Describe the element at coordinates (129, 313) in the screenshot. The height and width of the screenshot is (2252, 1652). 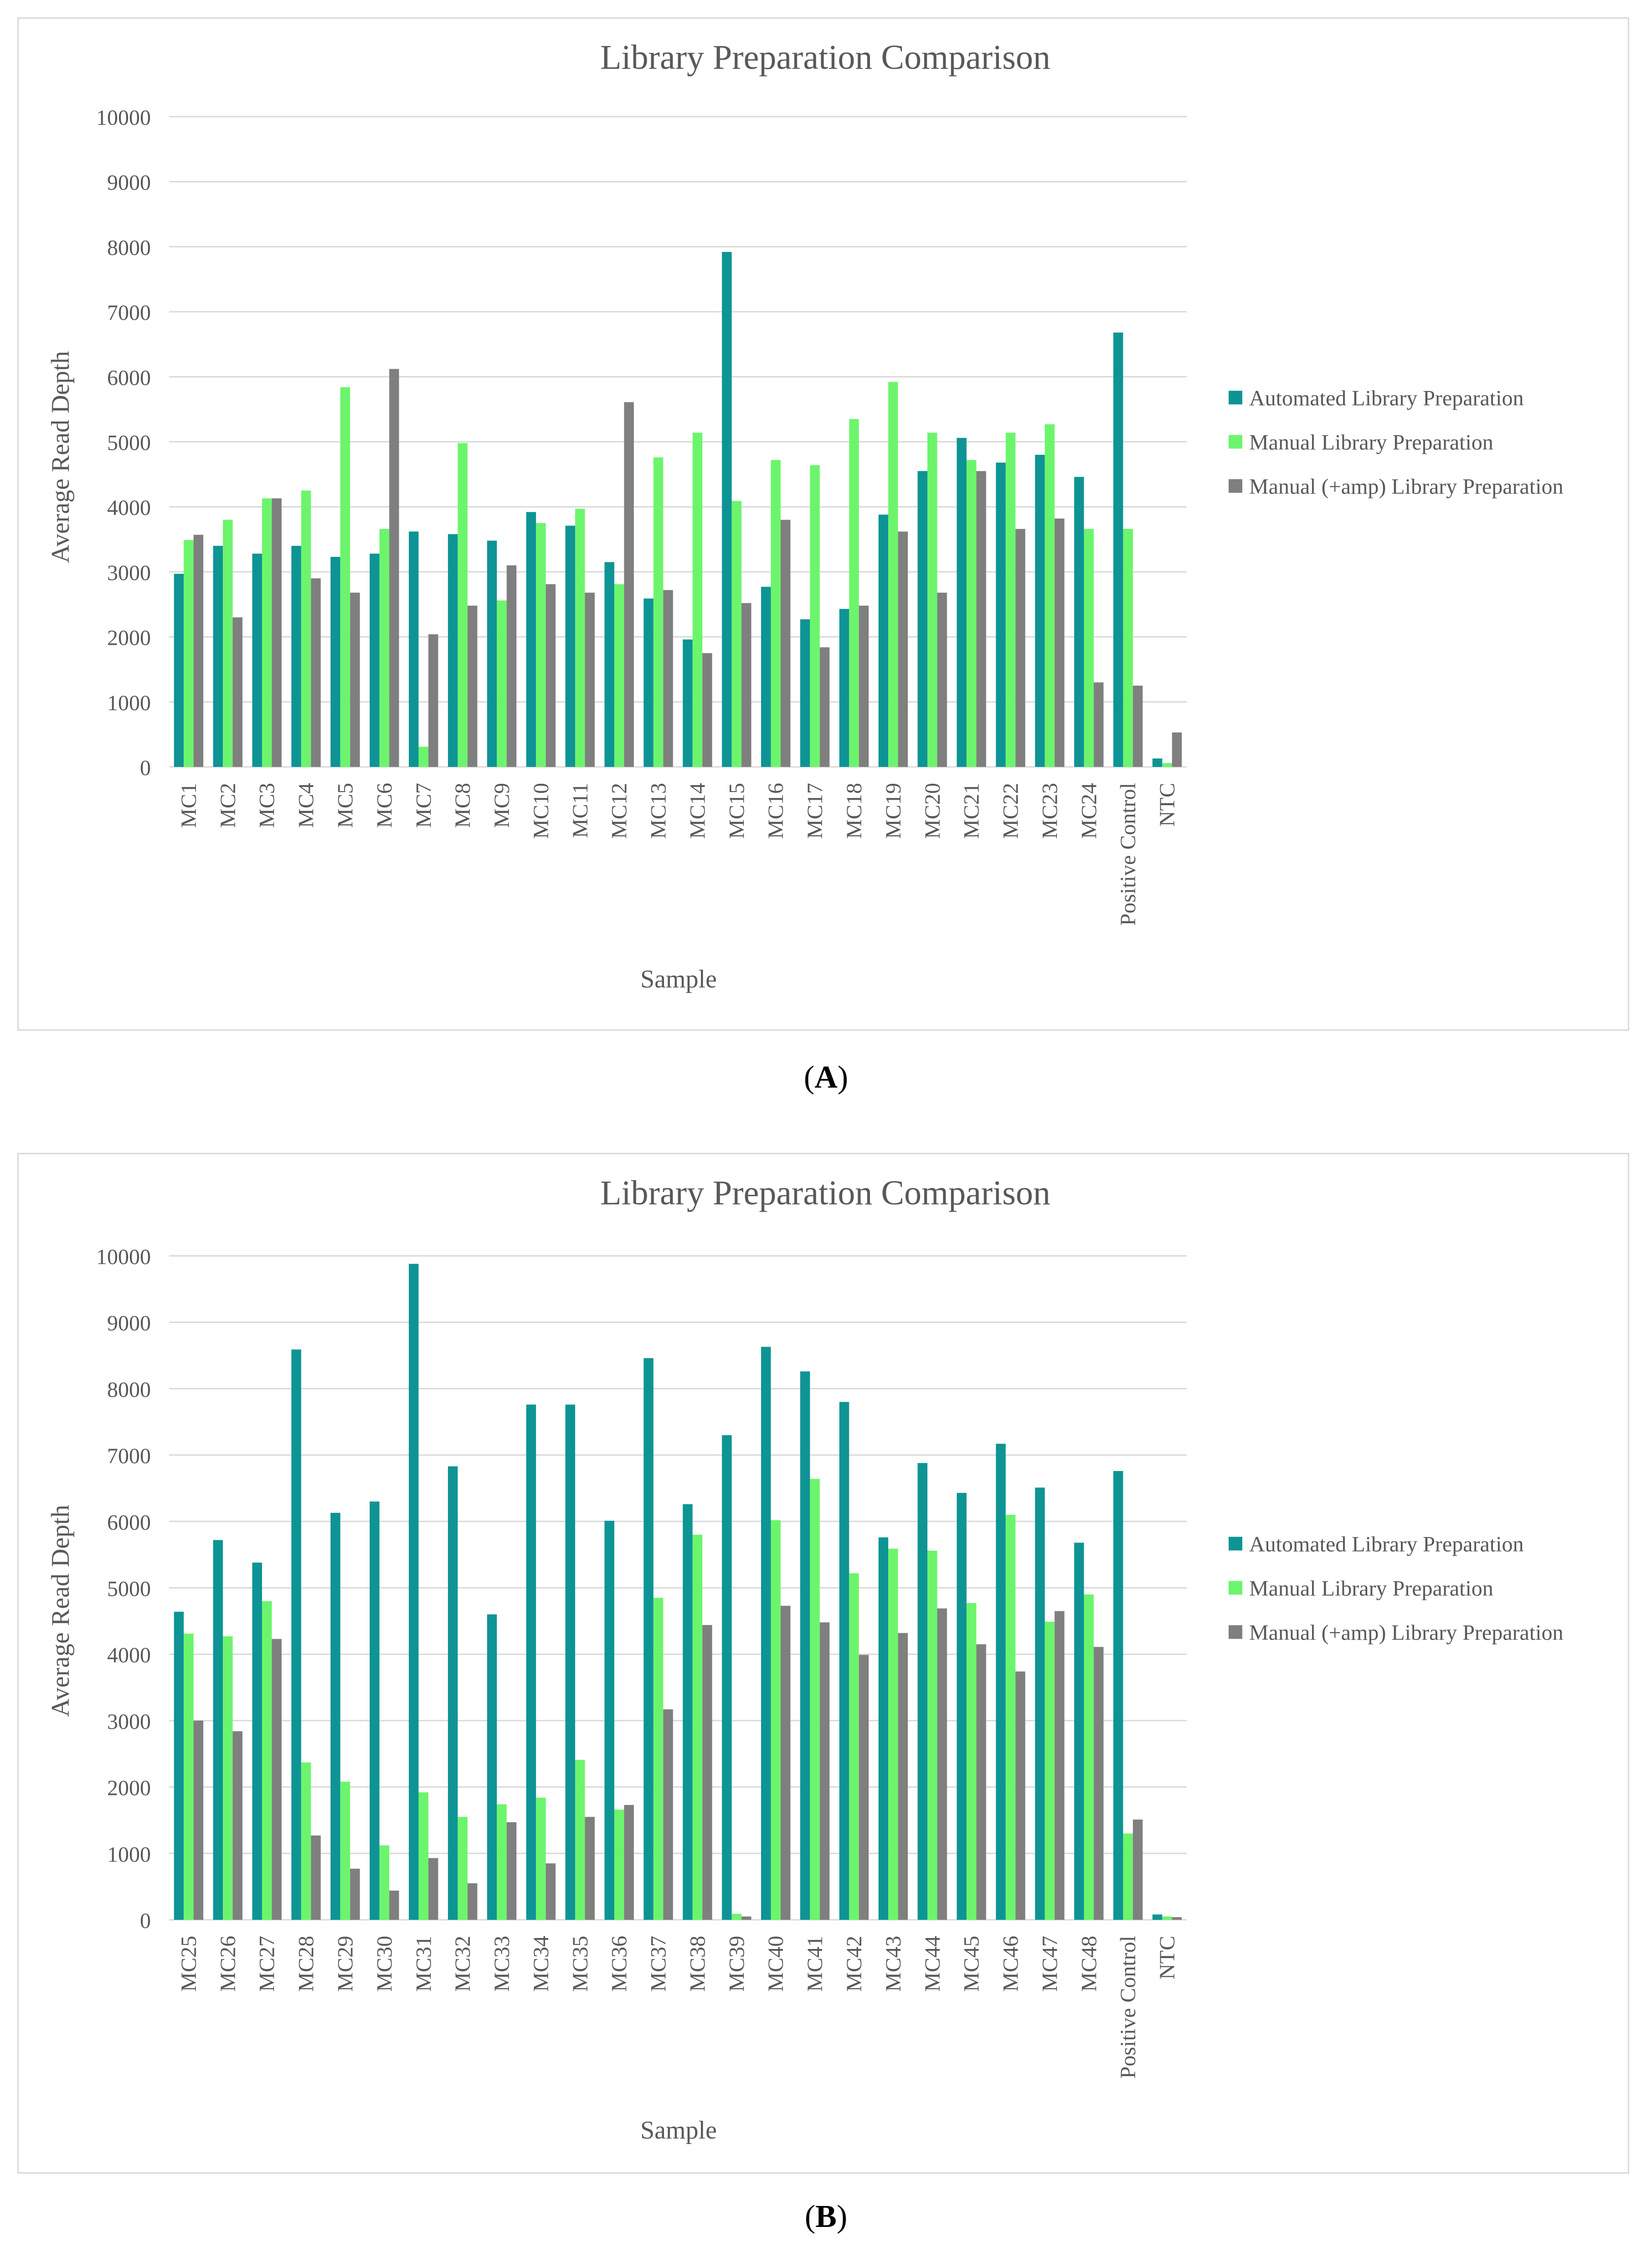
I see `y-tick-label: 7000` at that location.